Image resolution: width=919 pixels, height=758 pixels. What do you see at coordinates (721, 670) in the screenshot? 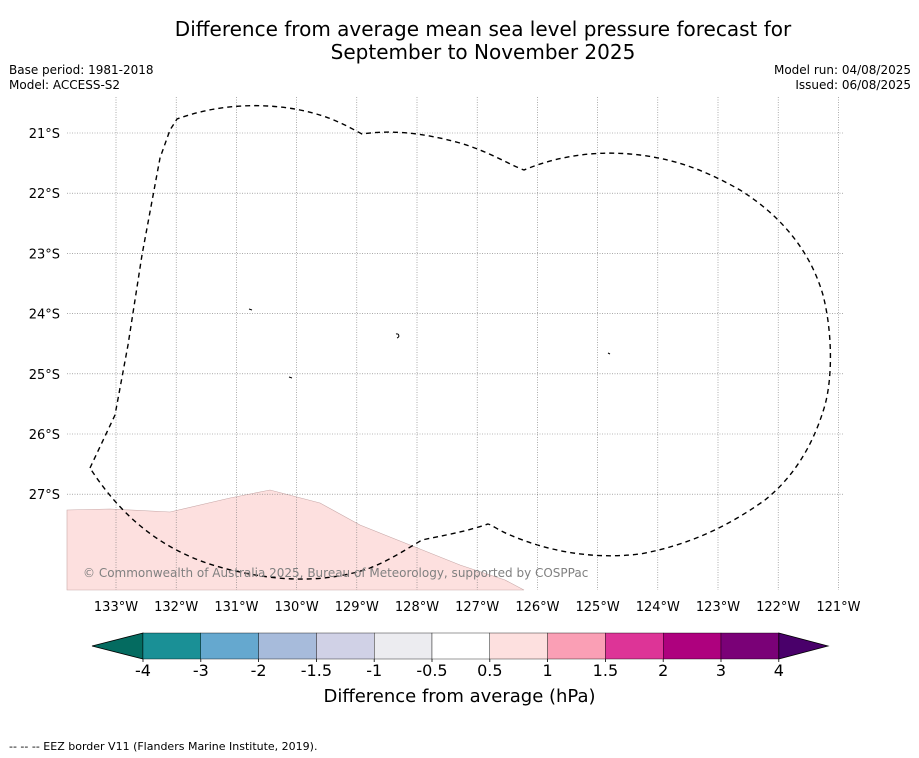
I see `colorbar-tick-label: 3` at bounding box center [721, 670].